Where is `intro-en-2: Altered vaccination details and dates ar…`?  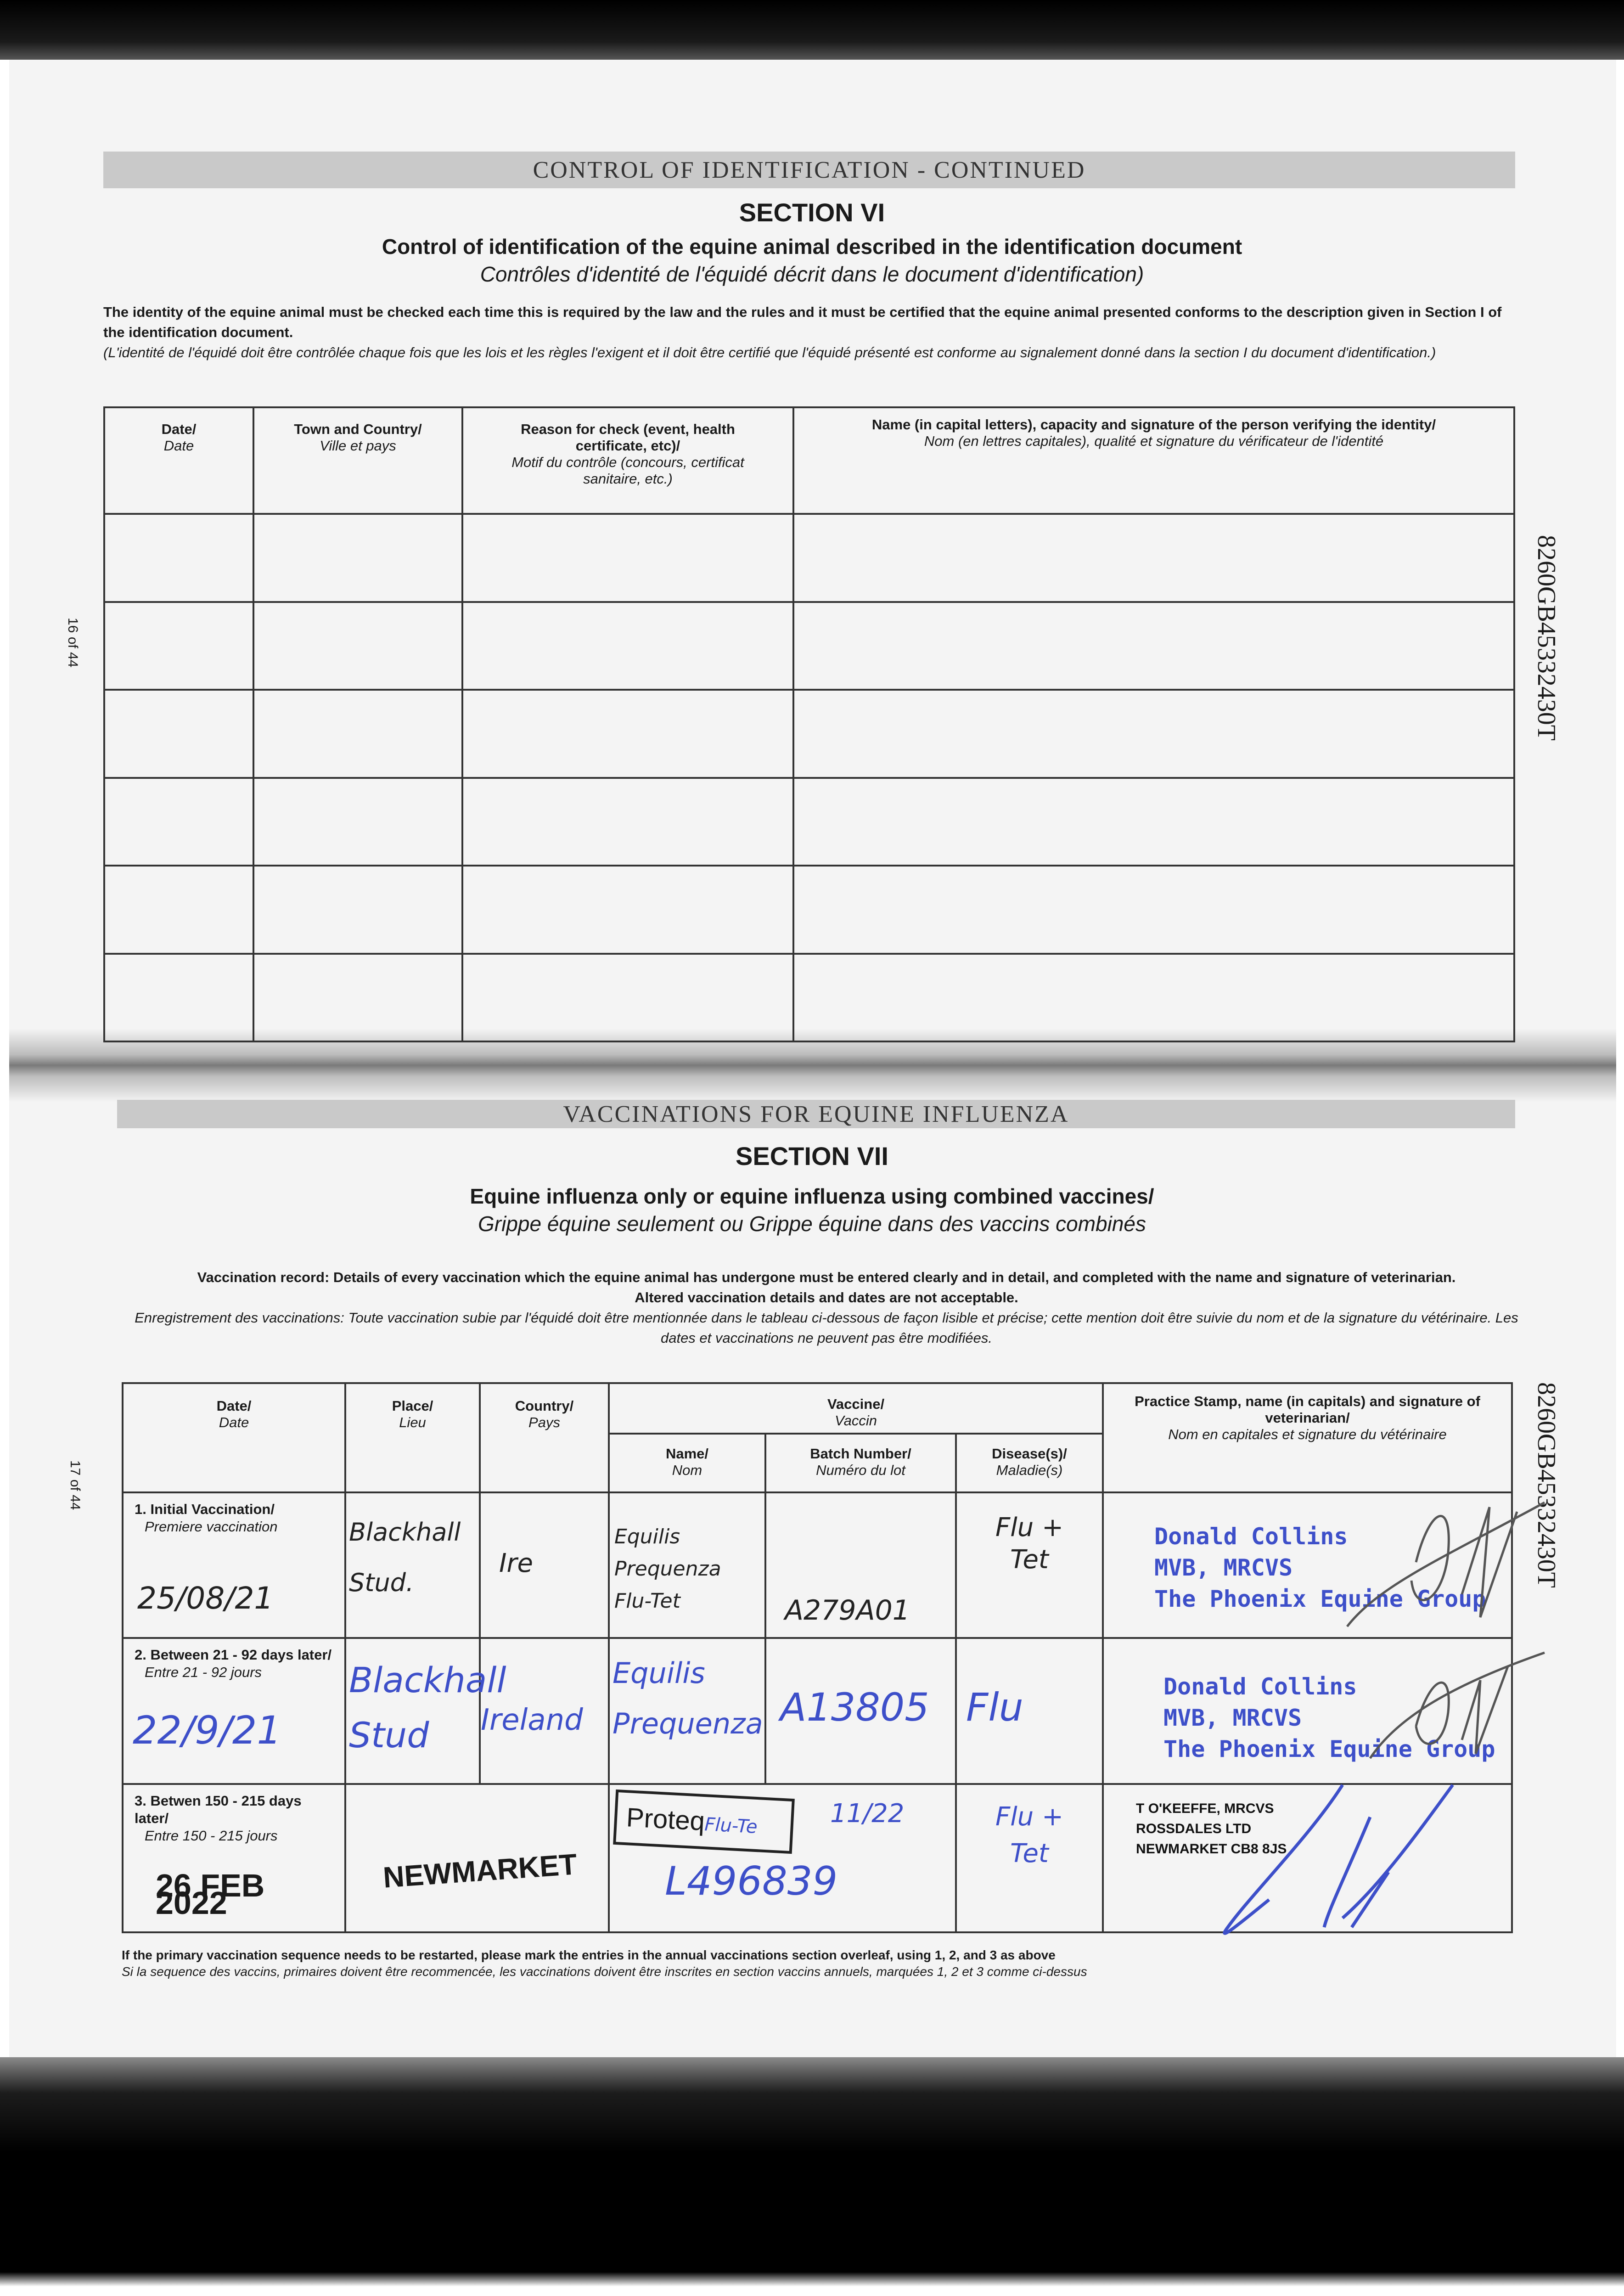
intro-en-2: Altered vaccination details and dates ar… is located at coordinates (826, 1297).